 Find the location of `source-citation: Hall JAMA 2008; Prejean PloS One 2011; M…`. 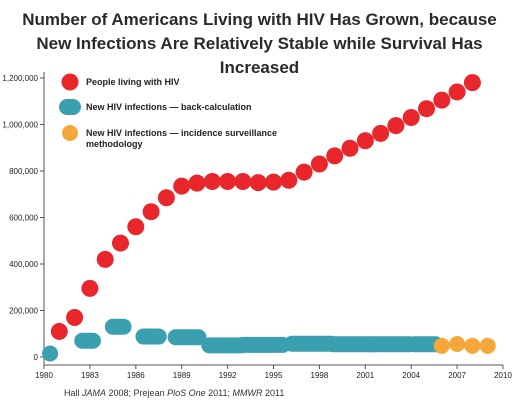

source-citation: Hall JAMA 2008; Prejean PloS One 2011; M… is located at coordinates (174, 393).